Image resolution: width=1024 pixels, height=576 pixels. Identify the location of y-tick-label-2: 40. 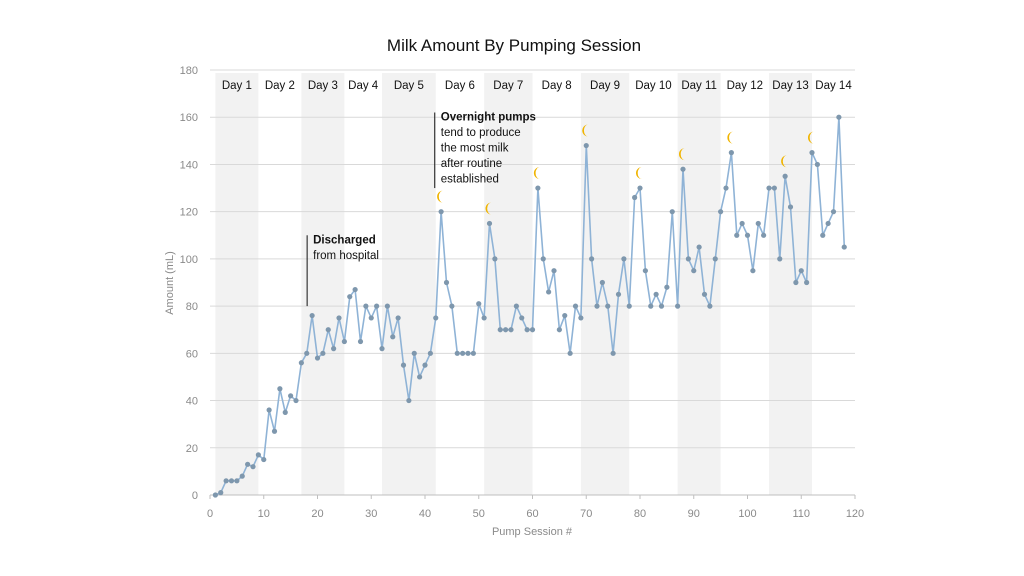
(192, 402).